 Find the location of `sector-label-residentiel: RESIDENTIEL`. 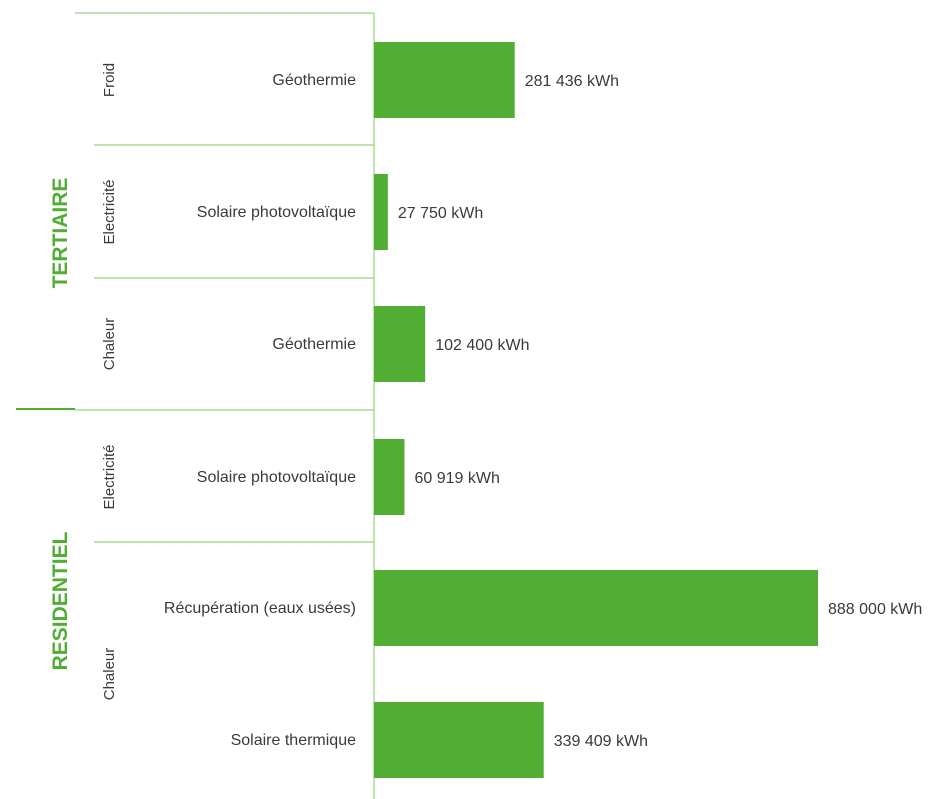

sector-label-residentiel: RESIDENTIEL is located at coordinates (60, 600).